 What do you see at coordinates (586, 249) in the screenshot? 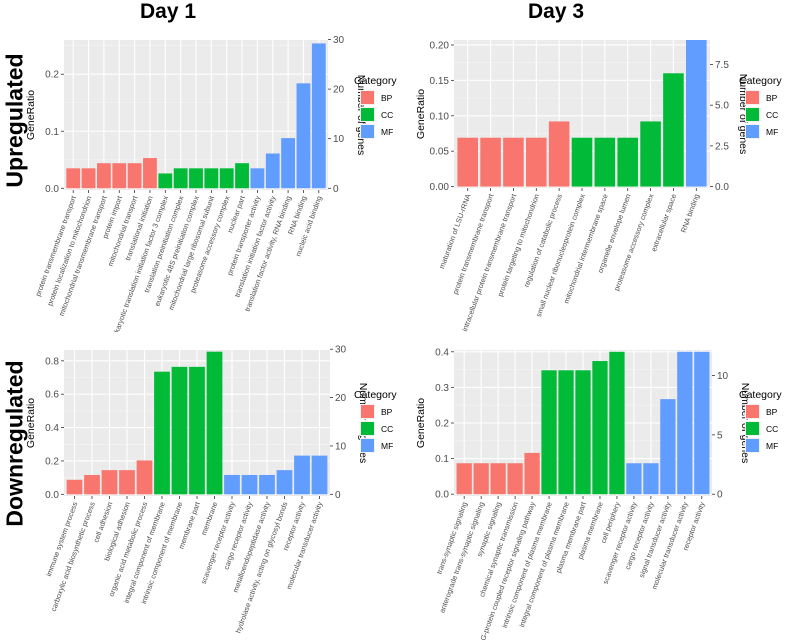
I see `x-tick-label: mitochondrial intermembrane space` at bounding box center [586, 249].